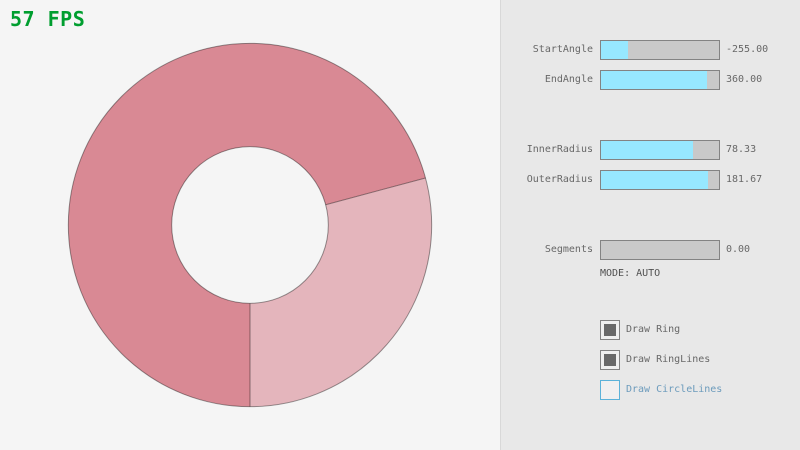  I want to click on innerradius-value: 78.33, so click(741, 149).